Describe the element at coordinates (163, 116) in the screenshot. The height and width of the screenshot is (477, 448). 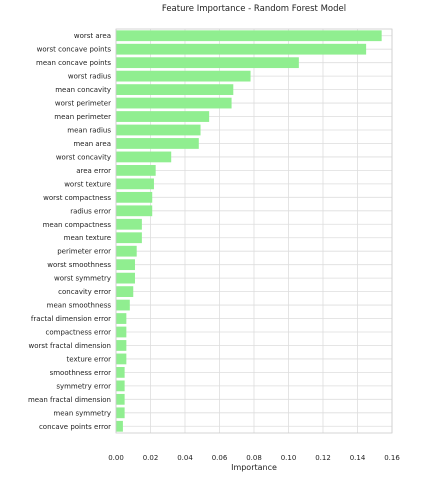
I see `bar-mean-perimeter` at that location.